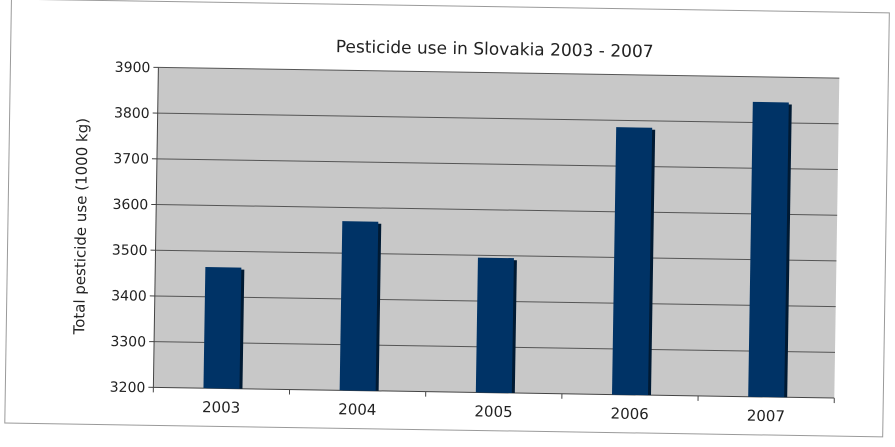 This screenshot has width=895, height=447. I want to click on y-tick-label: 3500, so click(130, 251).